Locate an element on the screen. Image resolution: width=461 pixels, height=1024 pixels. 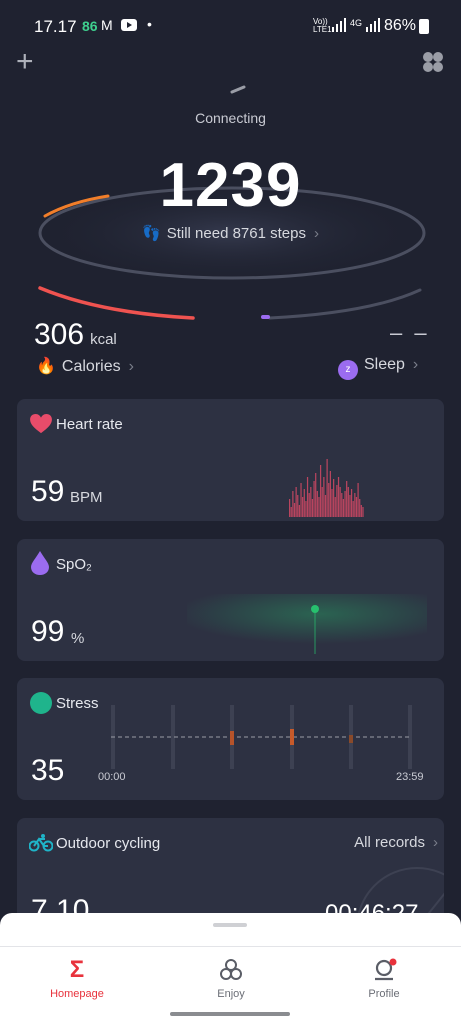
sleep-value: – – is located at coordinates (410, 332).